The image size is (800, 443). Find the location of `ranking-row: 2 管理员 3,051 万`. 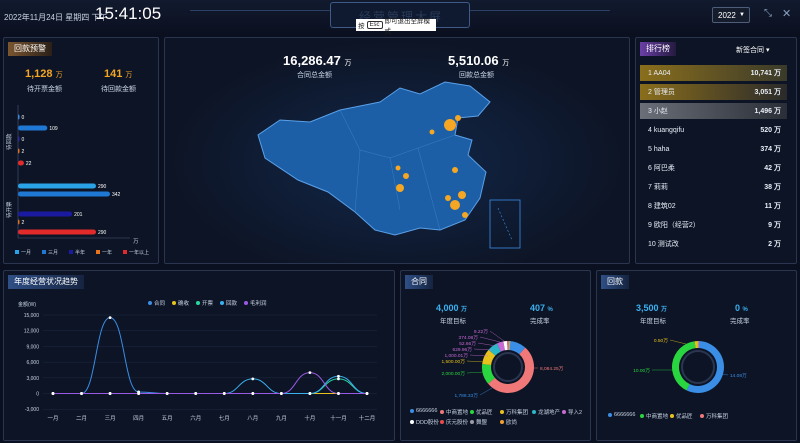

ranking-row: 2 管理员 3,051 万 is located at coordinates (713, 92).